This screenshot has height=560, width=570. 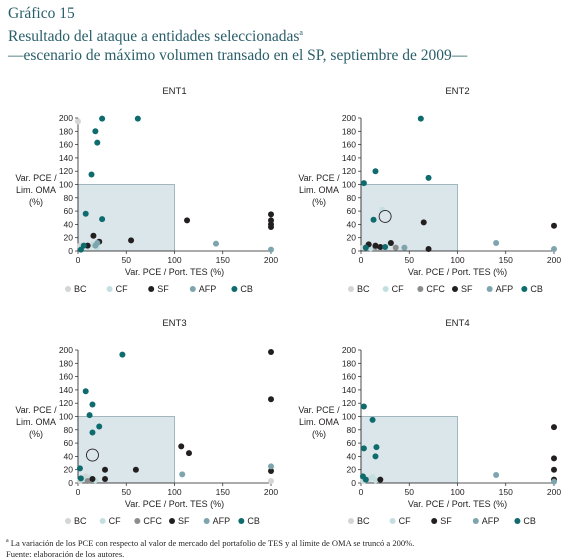 I want to click on y-tick-label: 160, so click(x=66, y=377).